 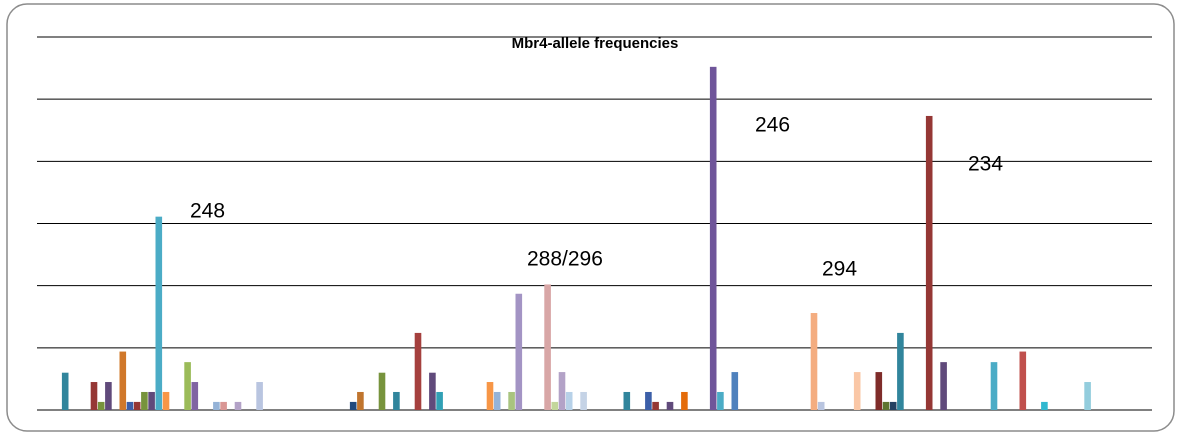 I want to click on annotation: 234, so click(x=985, y=164).